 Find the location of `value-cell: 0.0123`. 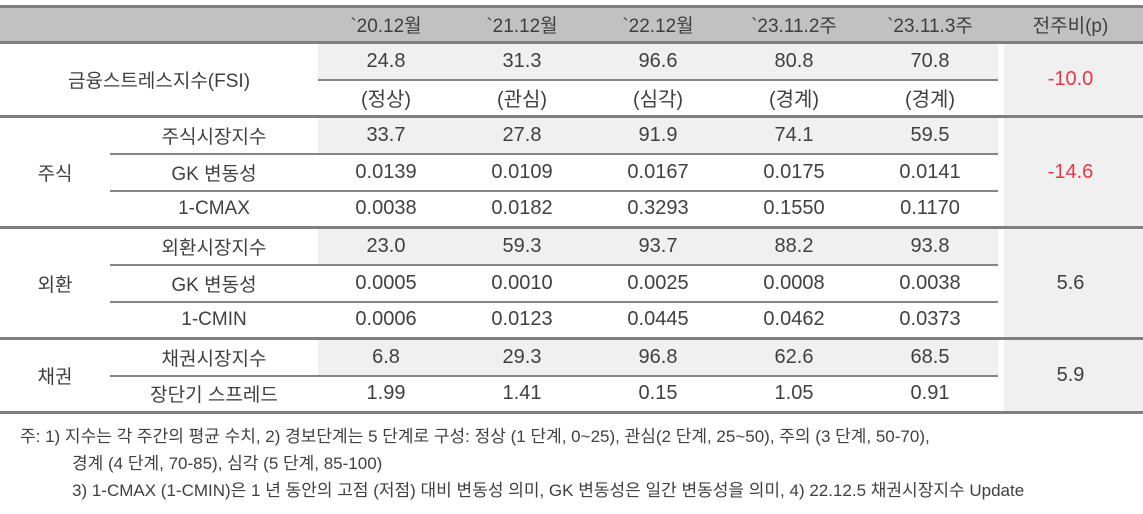

value-cell: 0.0123 is located at coordinates (522, 320).